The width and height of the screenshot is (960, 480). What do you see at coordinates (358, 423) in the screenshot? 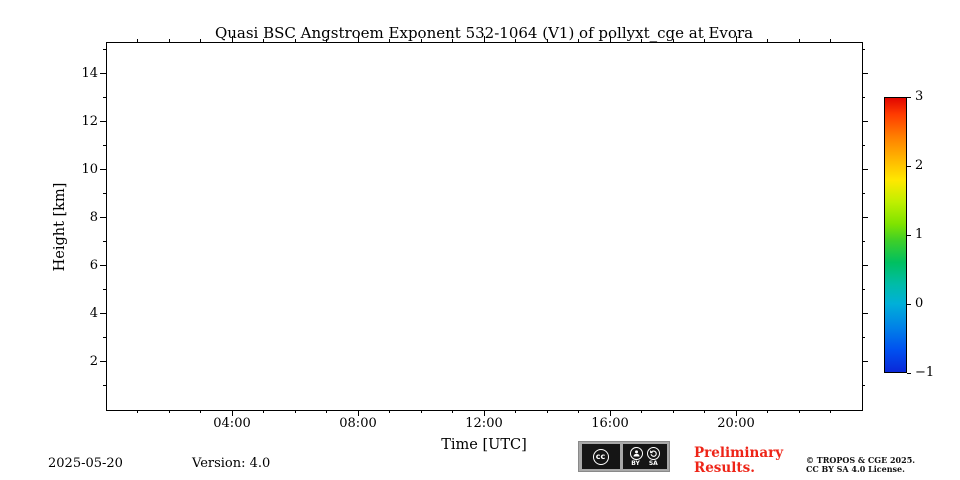
I see `x-tick-label: 08:00` at bounding box center [358, 423].